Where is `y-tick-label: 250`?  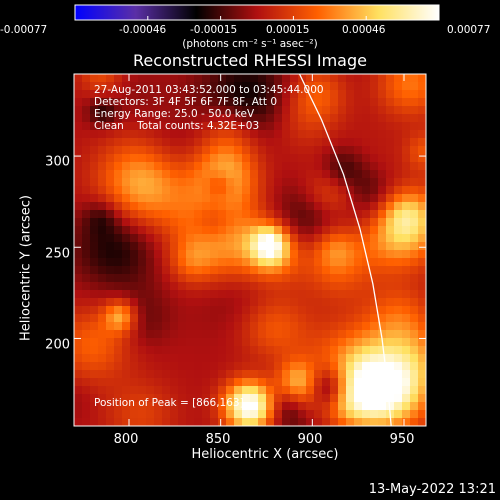 y-tick-label: 250 is located at coordinates (57, 254).